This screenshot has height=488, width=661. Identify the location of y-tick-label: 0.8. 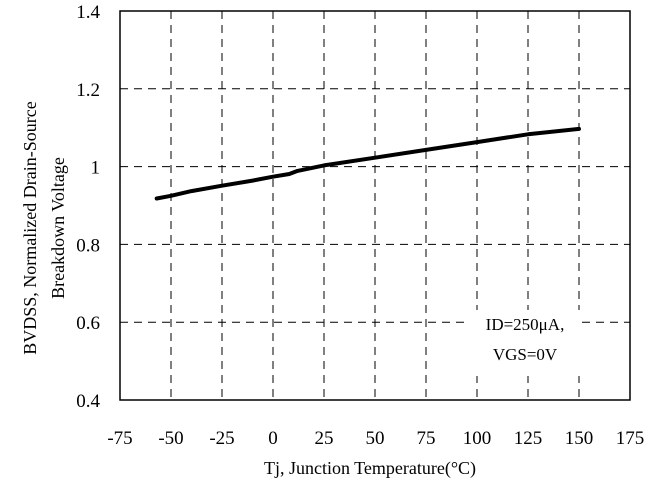
(88, 245).